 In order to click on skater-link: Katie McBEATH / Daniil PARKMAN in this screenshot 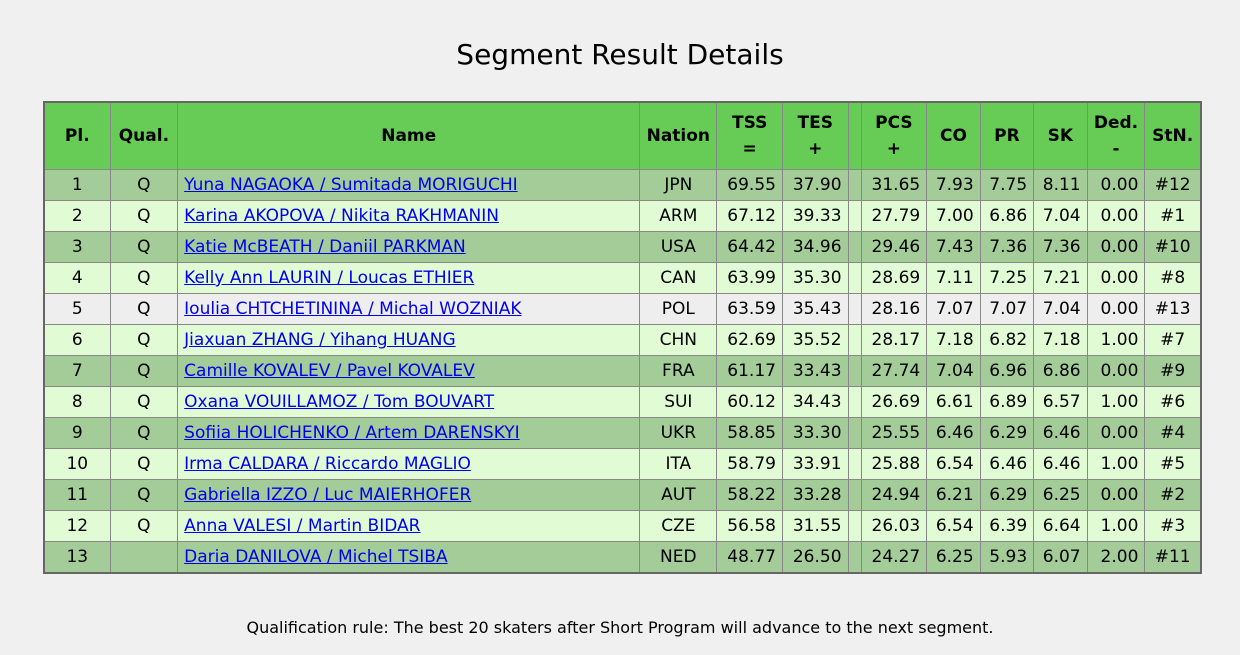, I will do `click(325, 247)`.